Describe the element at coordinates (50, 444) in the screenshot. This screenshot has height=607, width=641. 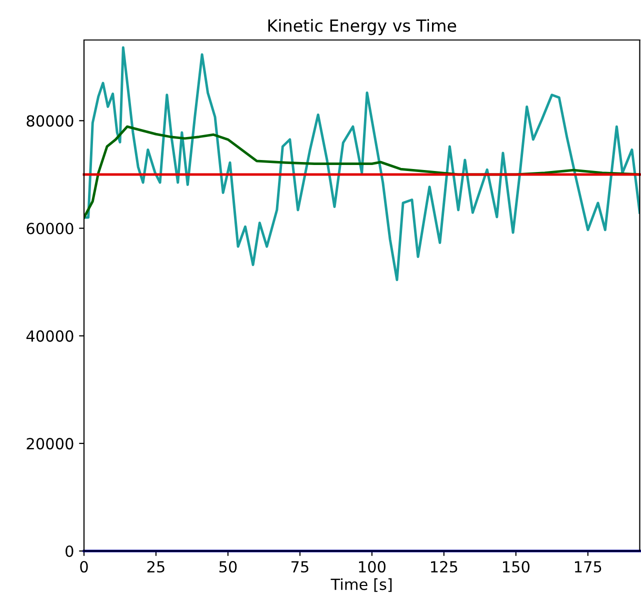
I see `y-tick-label: 20000` at that location.